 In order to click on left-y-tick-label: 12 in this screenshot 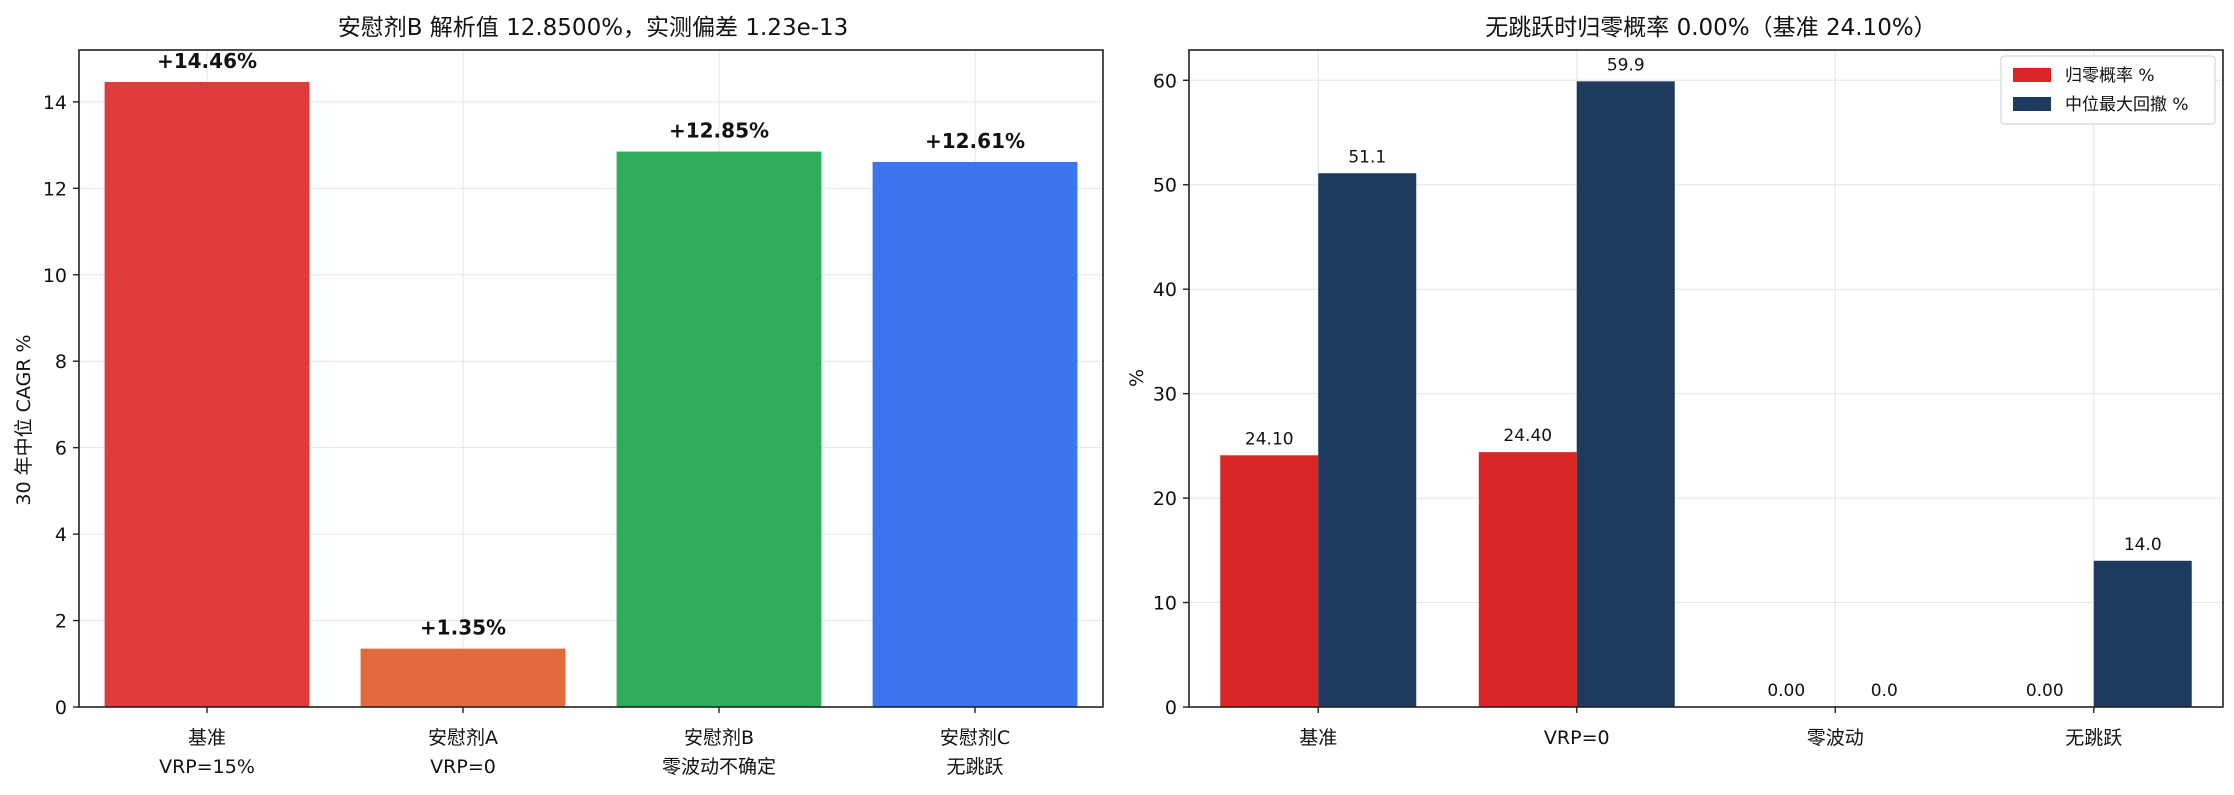, I will do `click(55, 189)`.